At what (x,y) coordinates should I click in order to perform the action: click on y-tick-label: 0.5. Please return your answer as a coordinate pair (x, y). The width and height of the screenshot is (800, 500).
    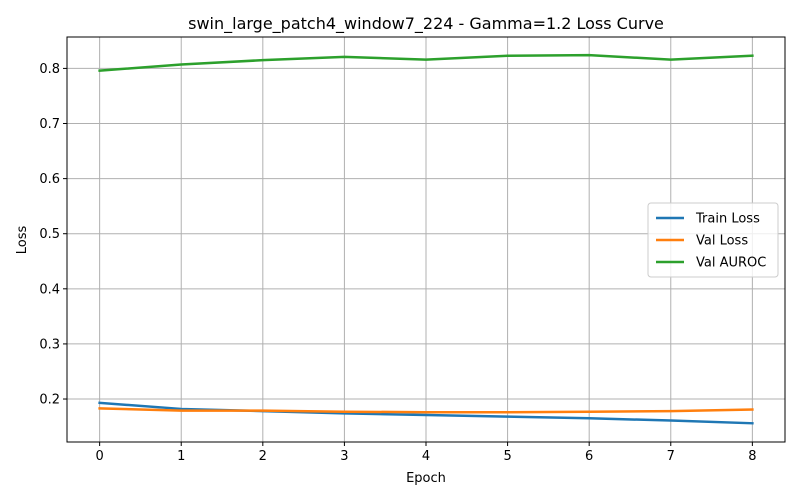
    Looking at the image, I should click on (49, 234).